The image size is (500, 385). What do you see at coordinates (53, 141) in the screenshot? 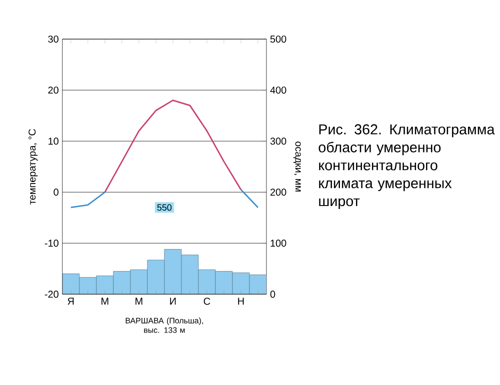
I see `y-tick-label: 10` at bounding box center [53, 141].